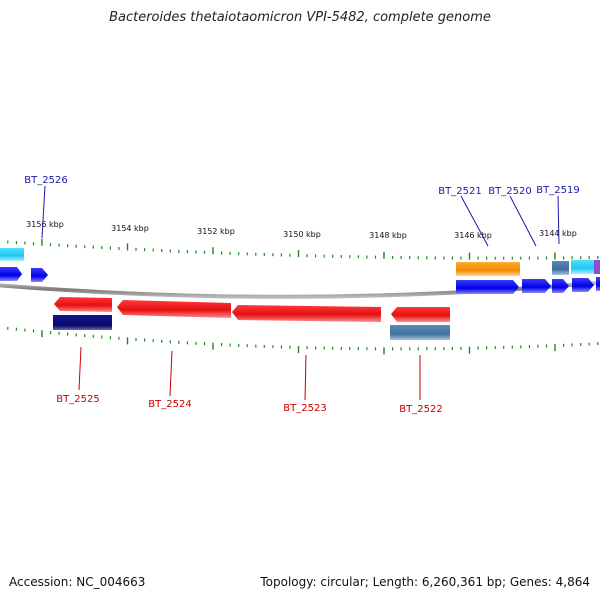  I want to click on gene-block-orange, so click(488, 269).